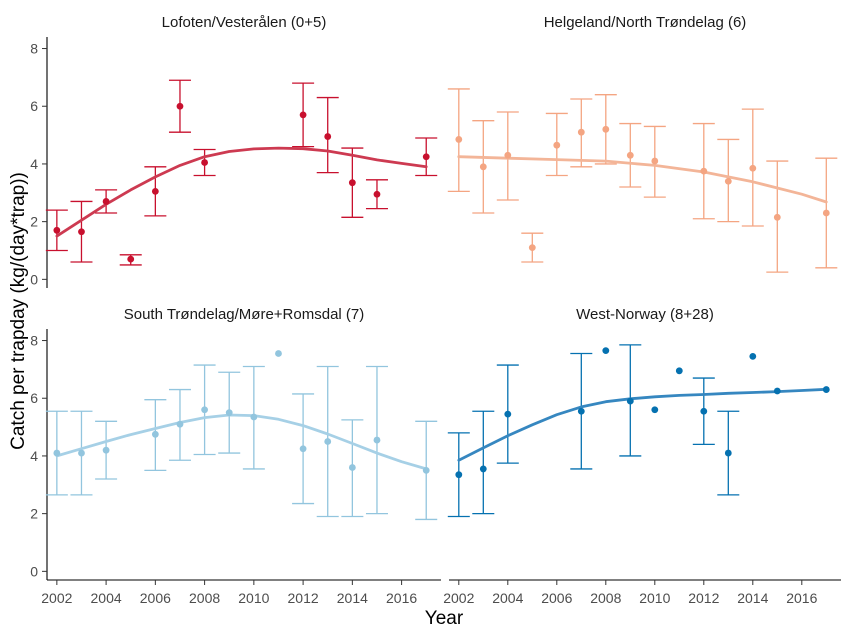 Image resolution: width=850 pixels, height=637 pixels. What do you see at coordinates (244, 22) in the screenshot?
I see `panel-title: Lofoten/Vesterålen (0+5)` at bounding box center [244, 22].